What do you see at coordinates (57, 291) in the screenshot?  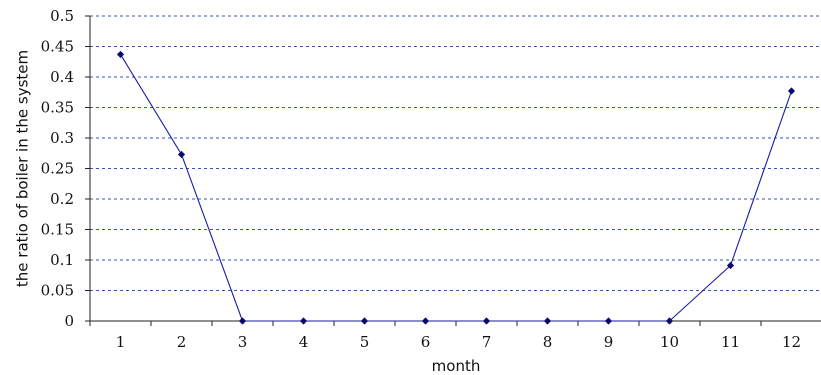 I see `y-tick-label: 0.05` at bounding box center [57, 291].